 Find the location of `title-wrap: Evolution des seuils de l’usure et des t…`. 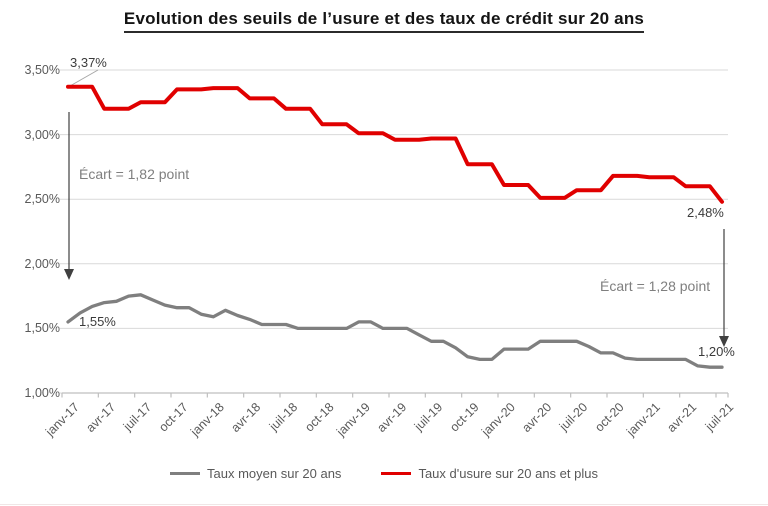

title-wrap: Evolution des seuils de l’usure et des t… is located at coordinates (384, 21).